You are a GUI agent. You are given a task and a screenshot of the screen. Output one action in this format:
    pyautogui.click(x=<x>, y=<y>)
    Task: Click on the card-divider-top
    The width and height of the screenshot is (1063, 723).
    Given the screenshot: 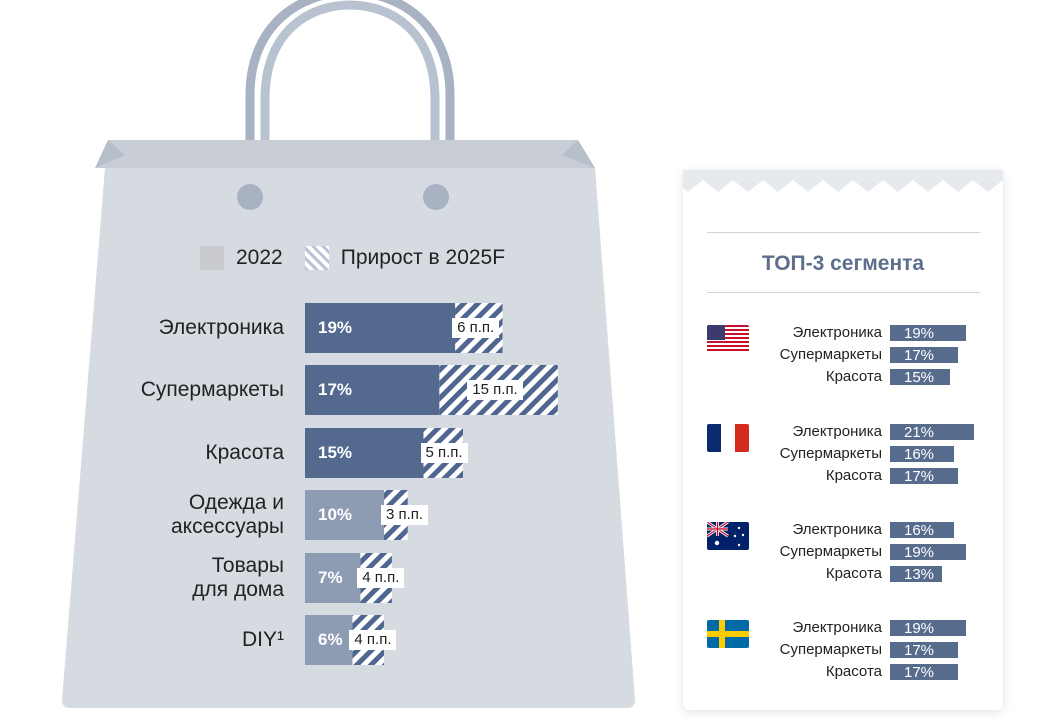 What is the action you would take?
    pyautogui.click(x=843, y=232)
    